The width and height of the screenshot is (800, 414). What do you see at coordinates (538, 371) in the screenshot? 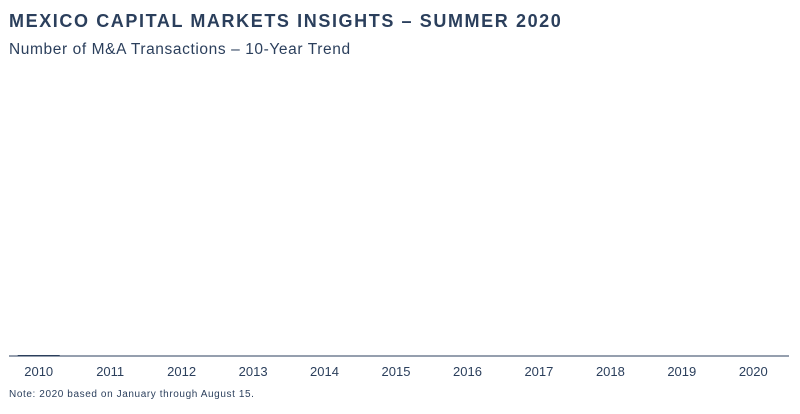
I see `x-tick-label-2017: 2017` at bounding box center [538, 371].